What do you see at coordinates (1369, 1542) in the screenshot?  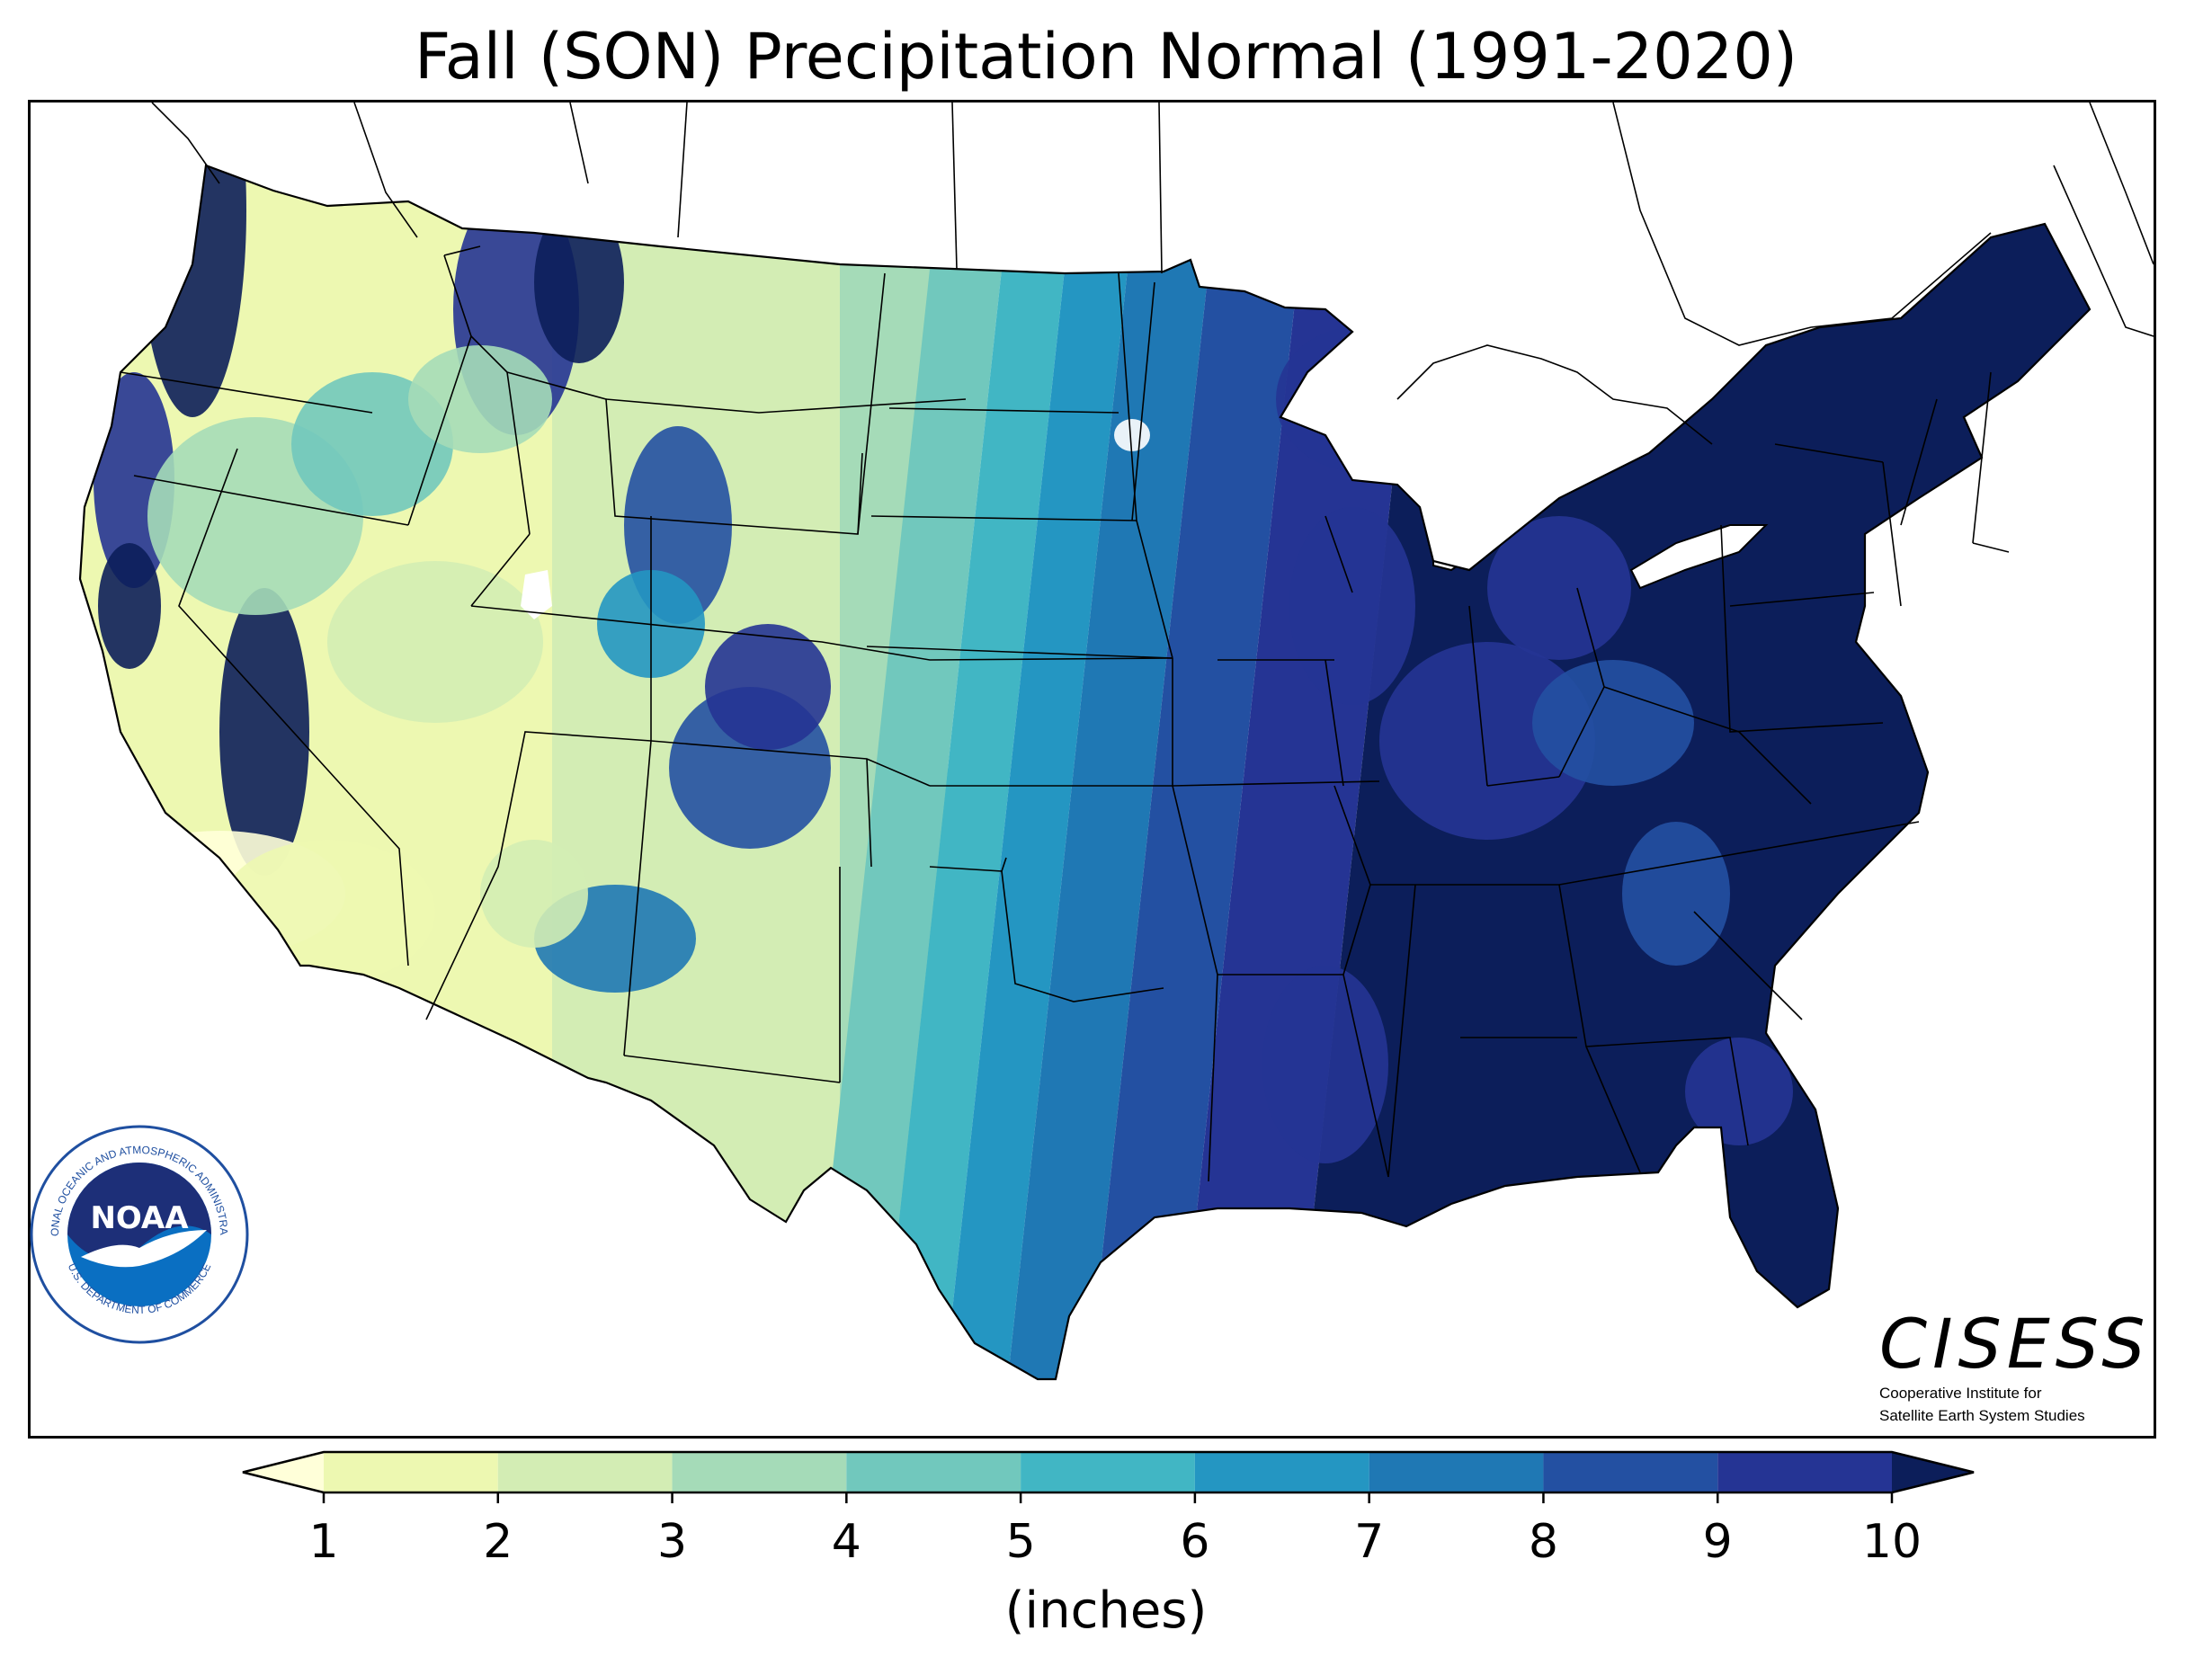 I see `colorbar-tick-label: 7` at bounding box center [1369, 1542].